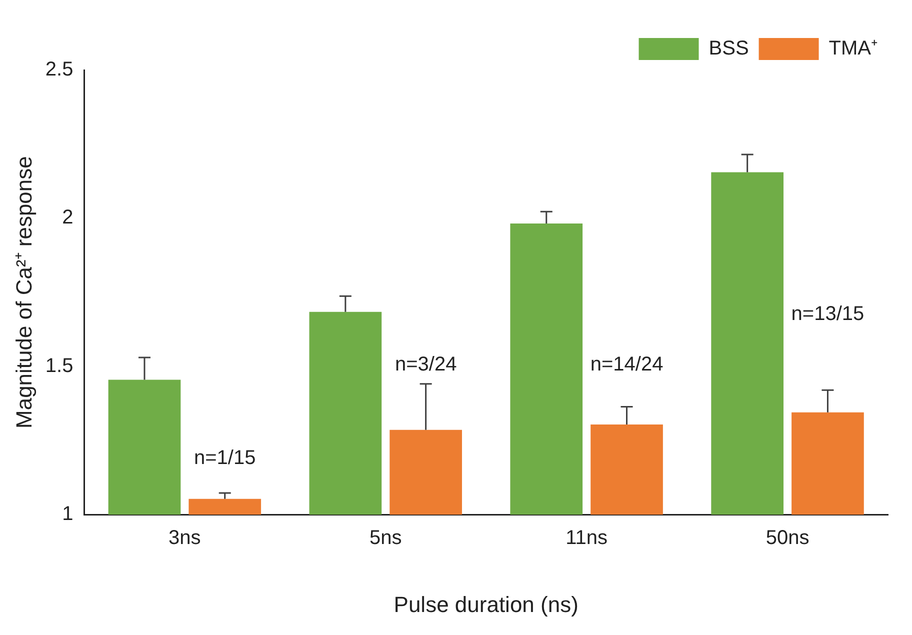 Image resolution: width=912 pixels, height=635 pixels. Describe the element at coordinates (827, 314) in the screenshot. I see `annotation: n=13/15` at that location.